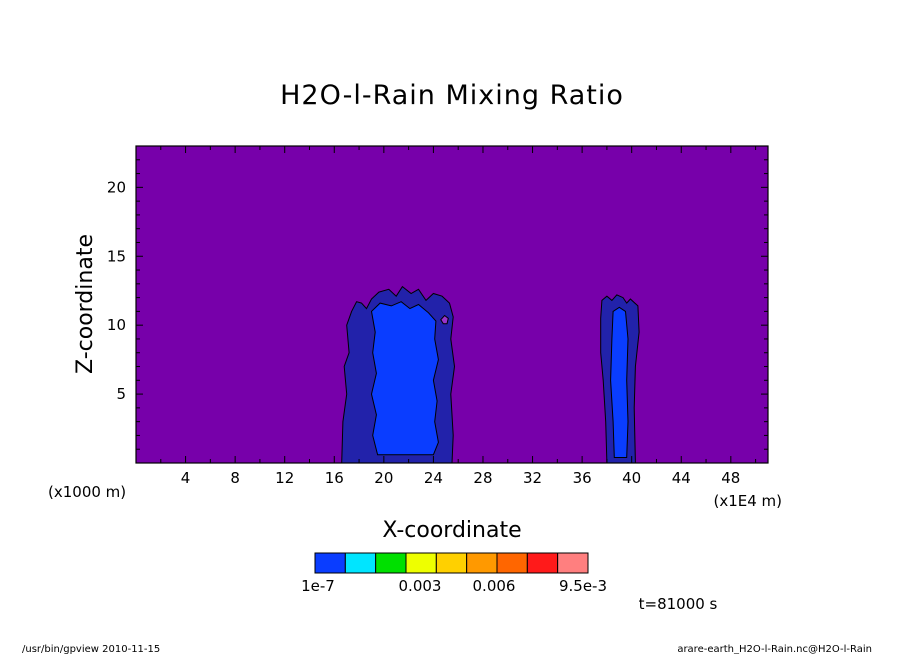 The width and height of the screenshot is (904, 654). I want to click on x-tick-label-32: 32, so click(532, 478).